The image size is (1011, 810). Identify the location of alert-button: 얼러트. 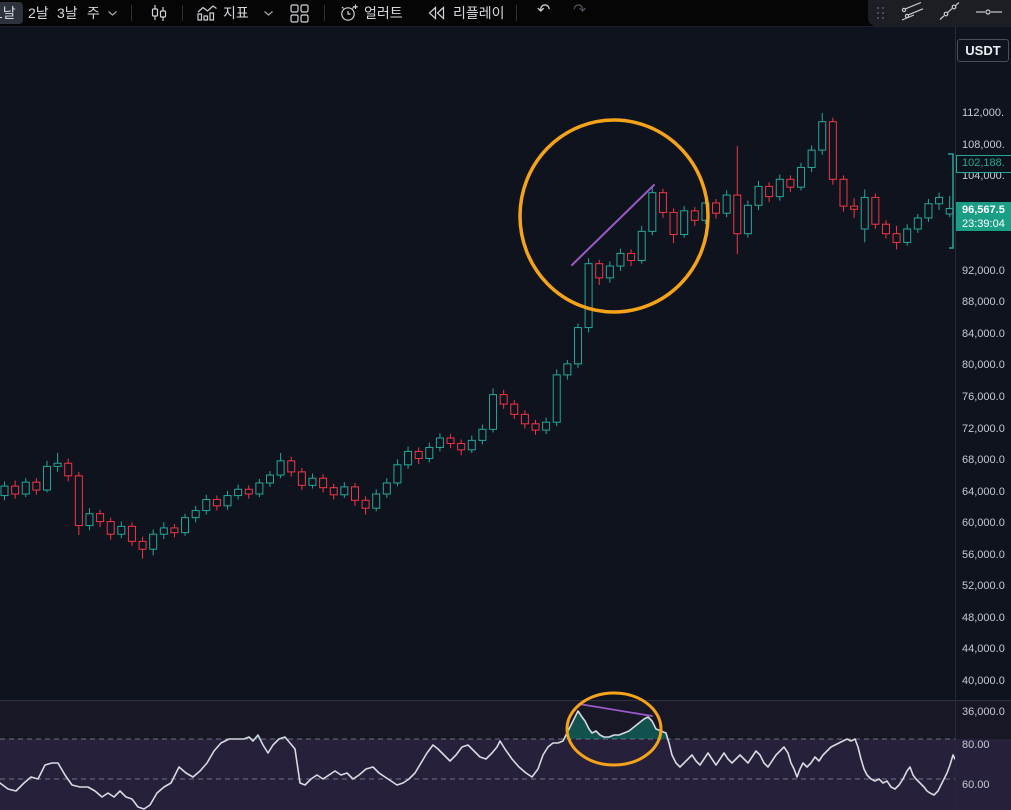
(383, 13).